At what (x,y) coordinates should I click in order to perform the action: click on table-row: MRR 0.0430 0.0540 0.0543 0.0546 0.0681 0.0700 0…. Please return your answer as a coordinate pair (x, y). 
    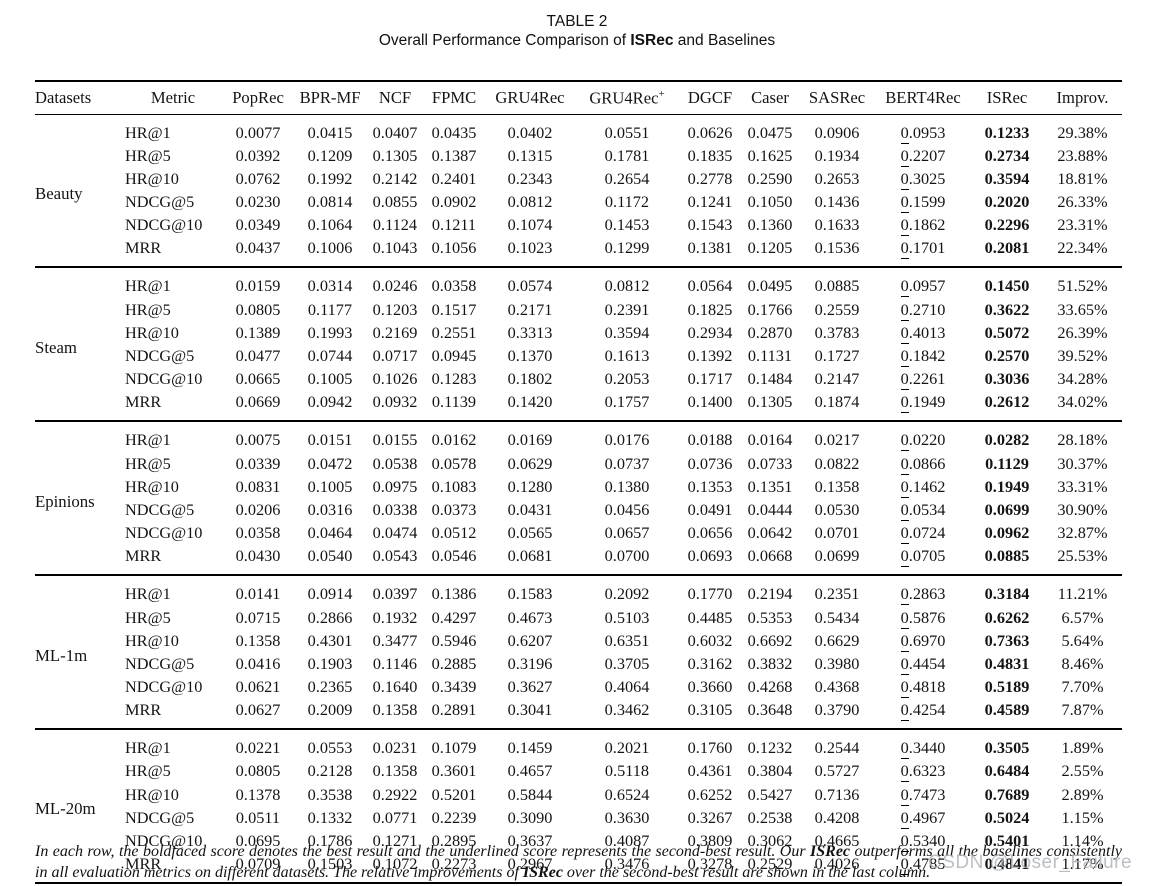
    Looking at the image, I should click on (578, 560).